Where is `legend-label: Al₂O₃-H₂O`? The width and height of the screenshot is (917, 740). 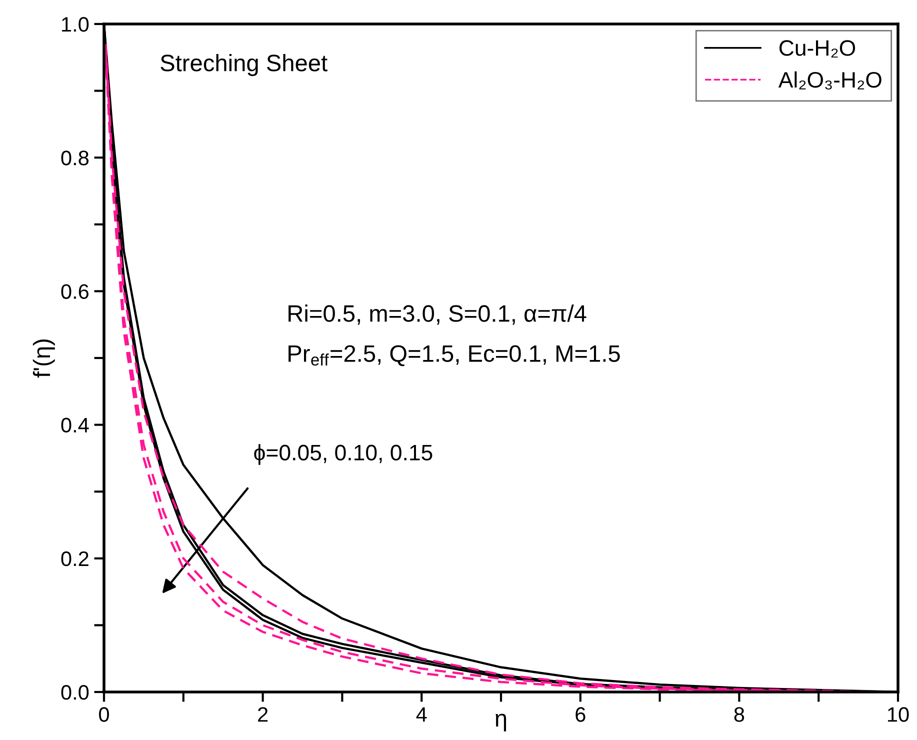 legend-label: Al₂O₃-H₂O is located at coordinates (830, 80).